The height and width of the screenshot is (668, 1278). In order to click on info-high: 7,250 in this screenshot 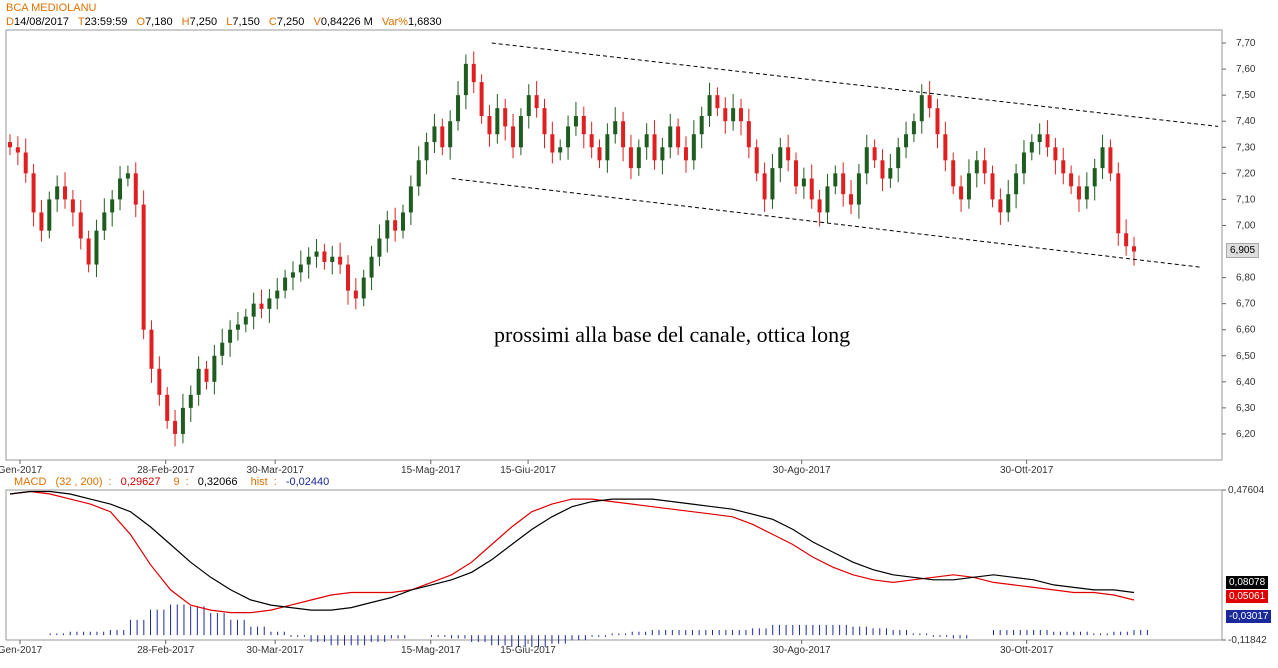, I will do `click(203, 22)`.